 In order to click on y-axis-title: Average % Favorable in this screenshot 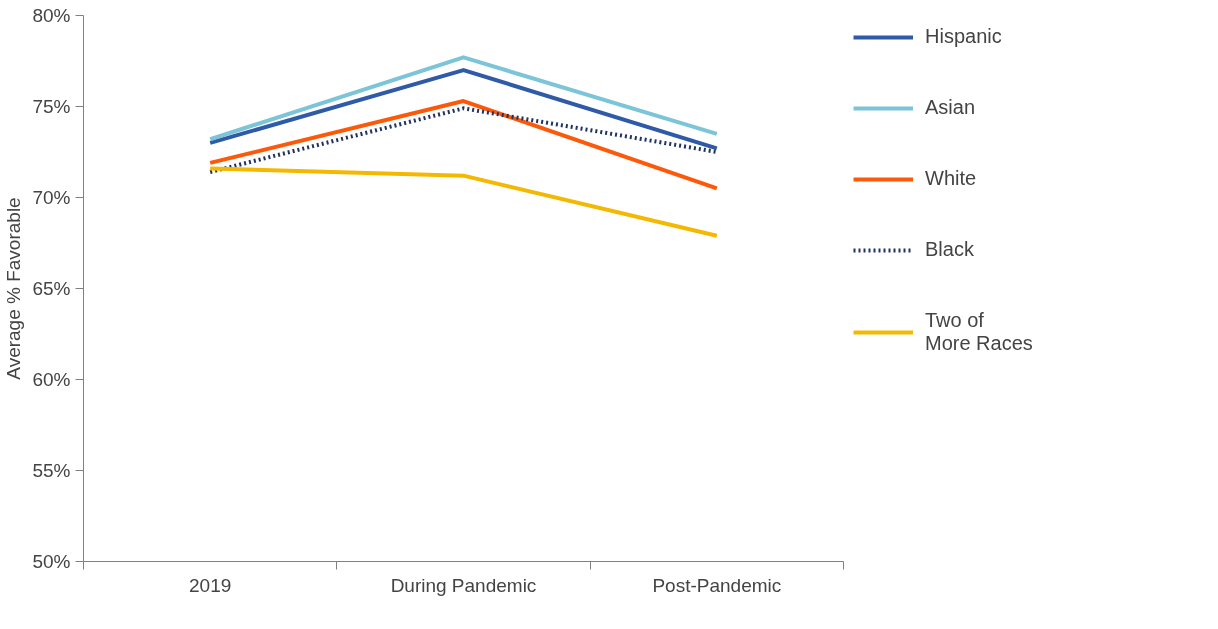, I will do `click(14, 288)`.